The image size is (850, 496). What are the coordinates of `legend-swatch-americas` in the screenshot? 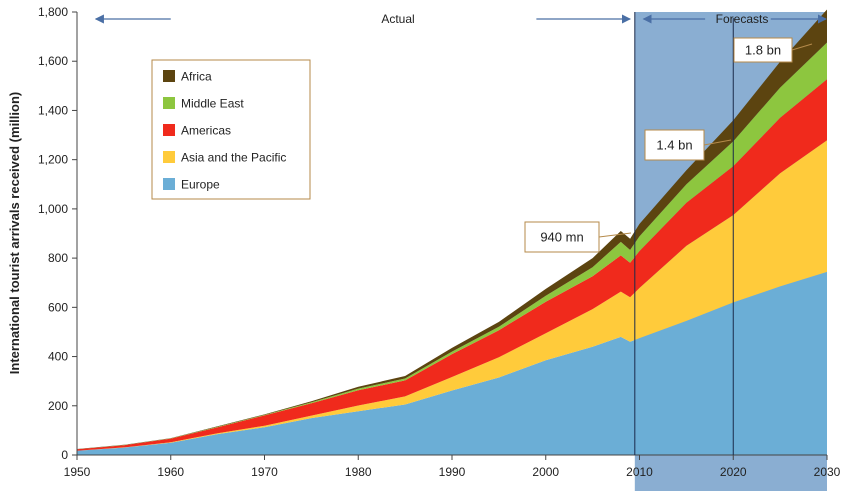 It's located at (169, 130).